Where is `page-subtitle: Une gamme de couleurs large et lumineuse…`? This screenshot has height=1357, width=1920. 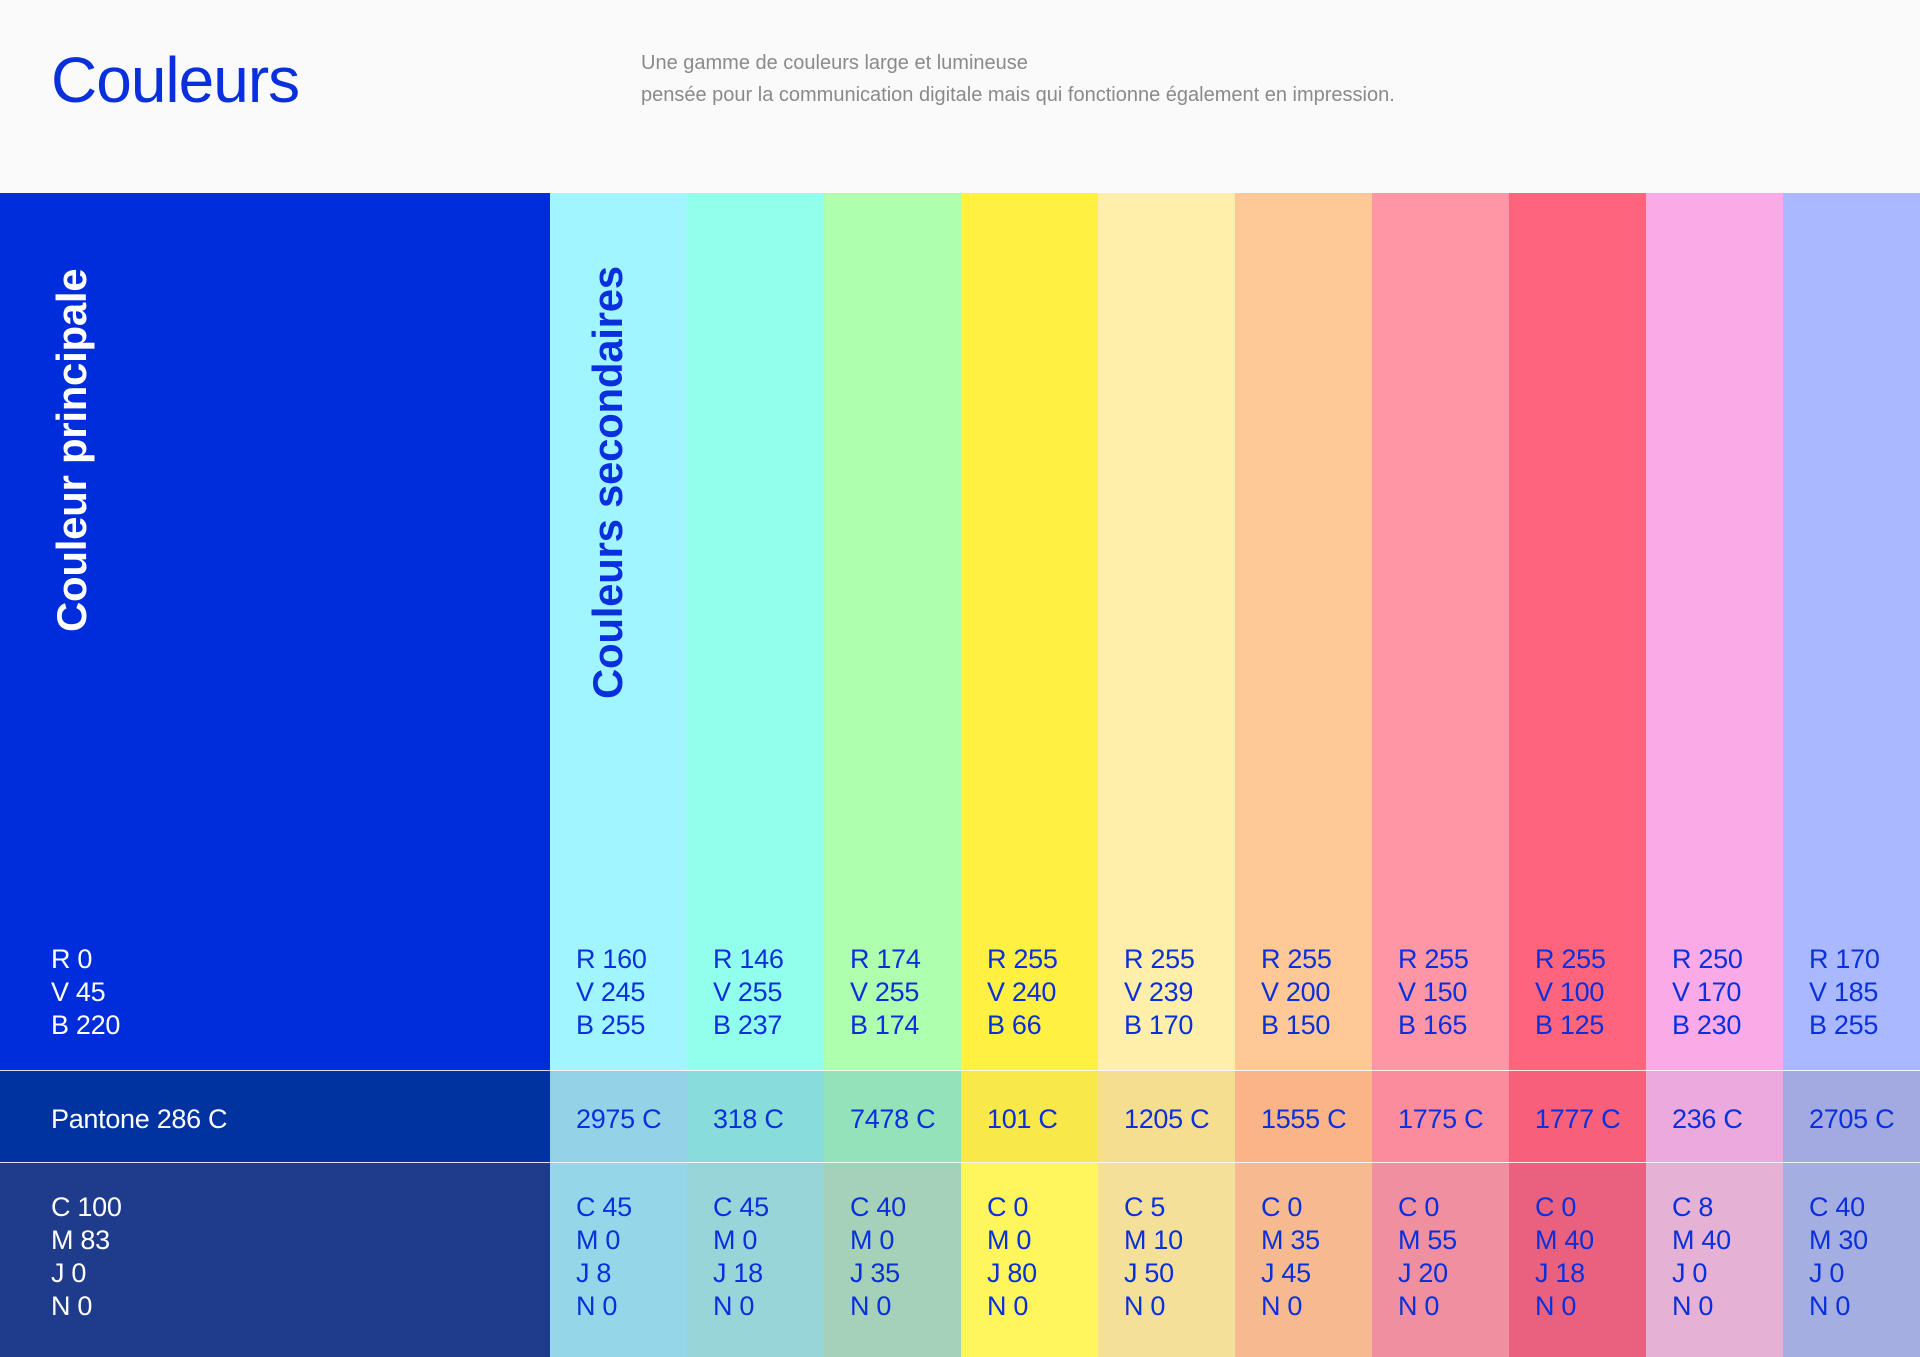 page-subtitle: Une gamme de couleurs large et lumineuse… is located at coordinates (1018, 79).